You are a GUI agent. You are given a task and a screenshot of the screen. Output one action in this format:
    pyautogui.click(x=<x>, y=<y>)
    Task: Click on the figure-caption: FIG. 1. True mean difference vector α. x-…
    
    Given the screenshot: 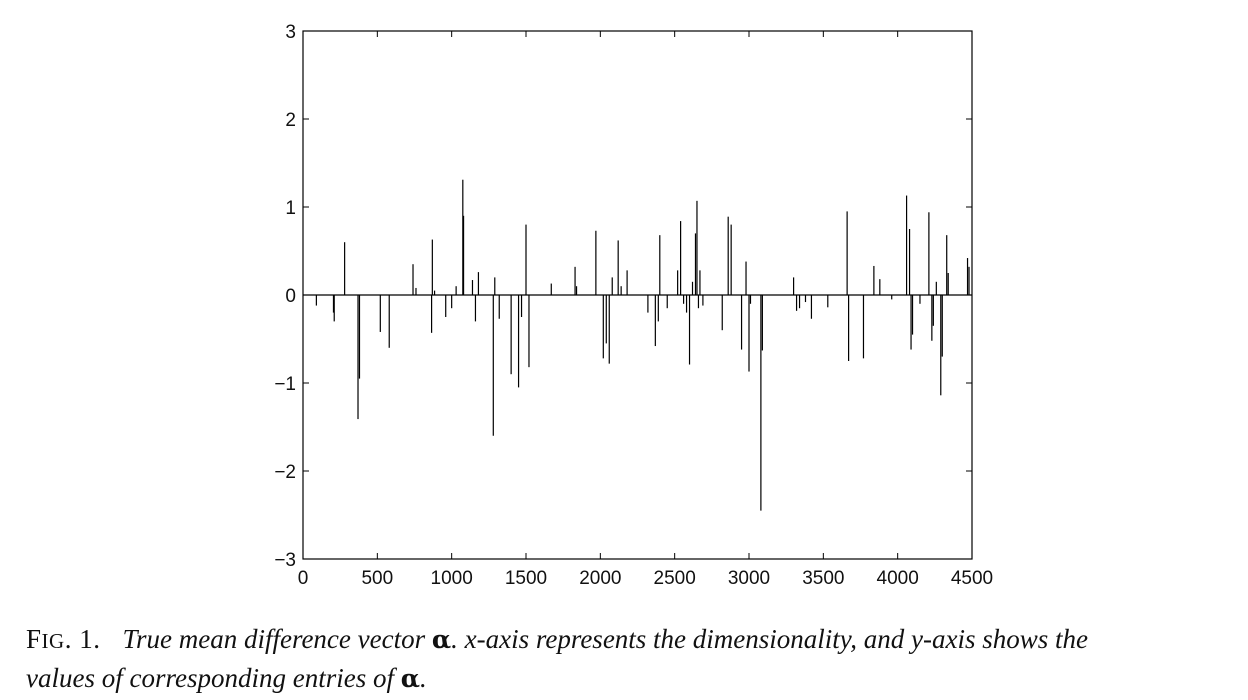 What is the action you would take?
    pyautogui.click(x=633, y=659)
    